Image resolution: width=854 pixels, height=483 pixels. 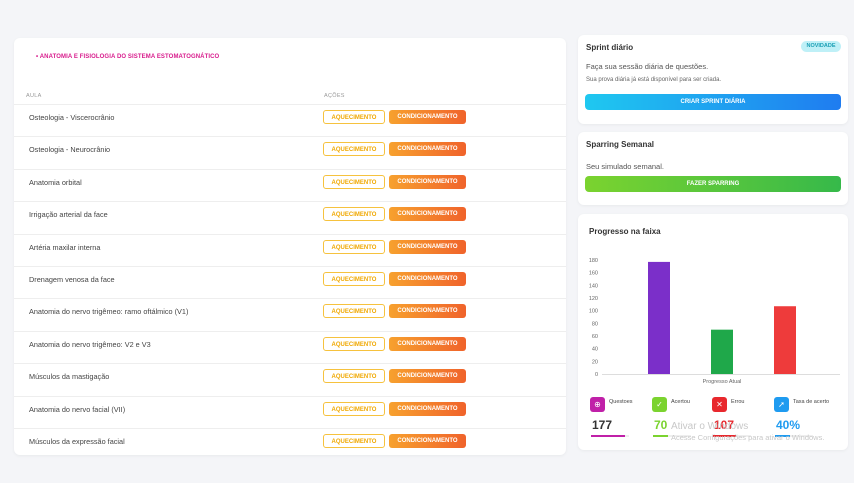 What do you see at coordinates (620, 422) in the screenshot?
I see `stat-0: ⊕ Questoes 177` at bounding box center [620, 422].